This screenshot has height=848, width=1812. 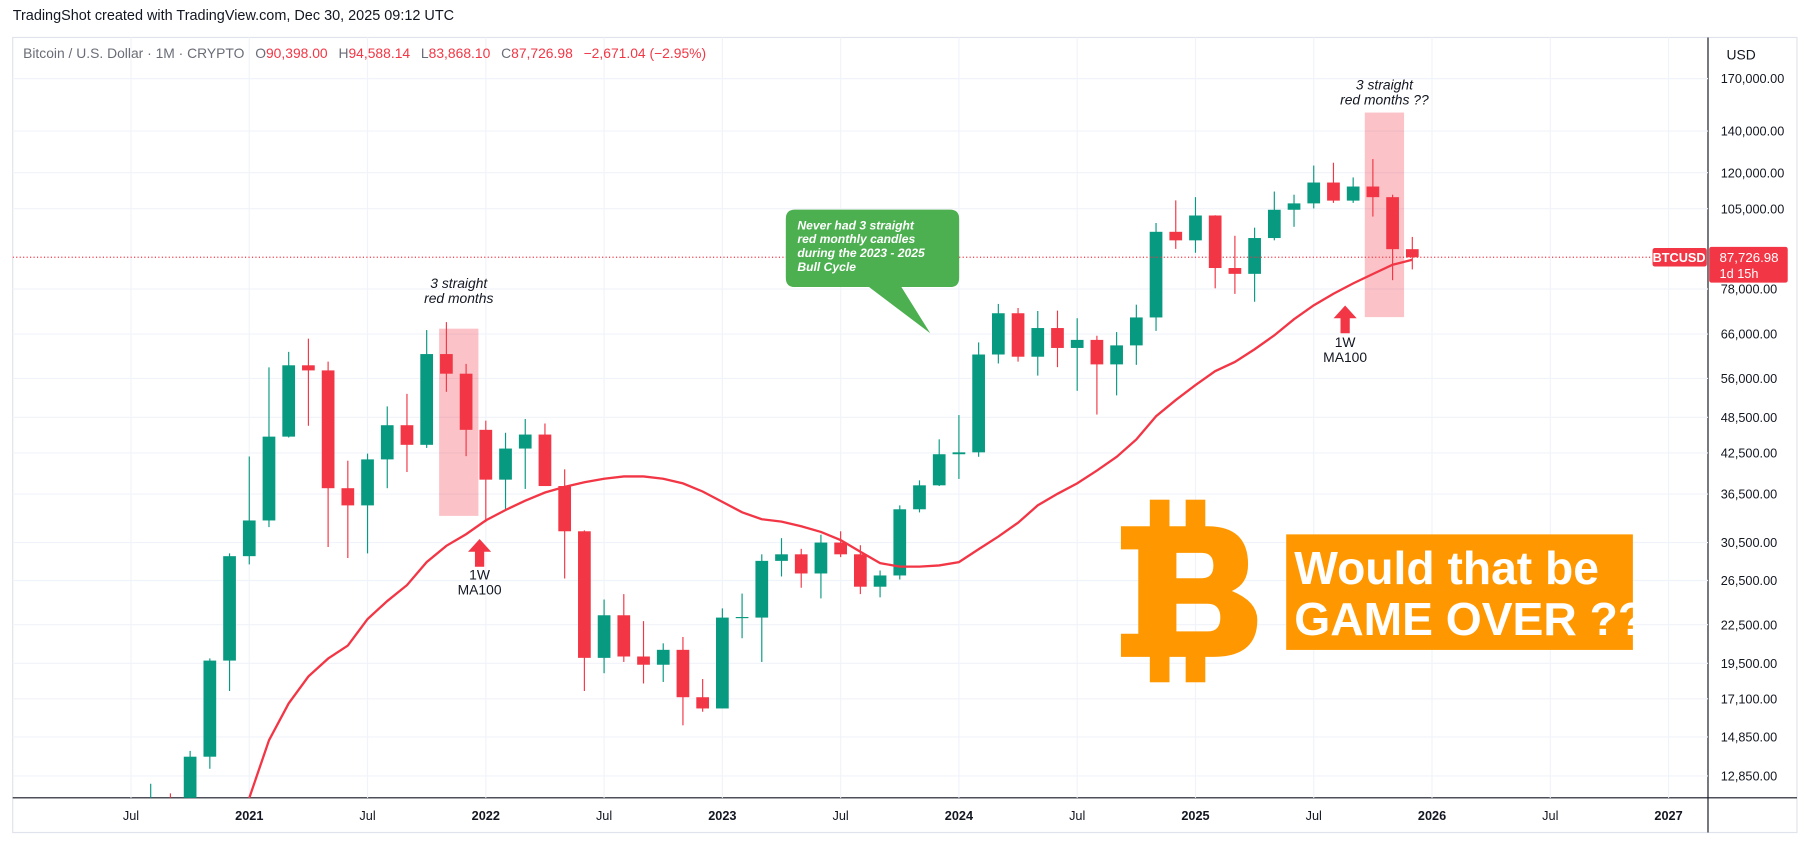 What do you see at coordinates (1749, 257) in the screenshot?
I see `price-value: 87,726.98` at bounding box center [1749, 257].